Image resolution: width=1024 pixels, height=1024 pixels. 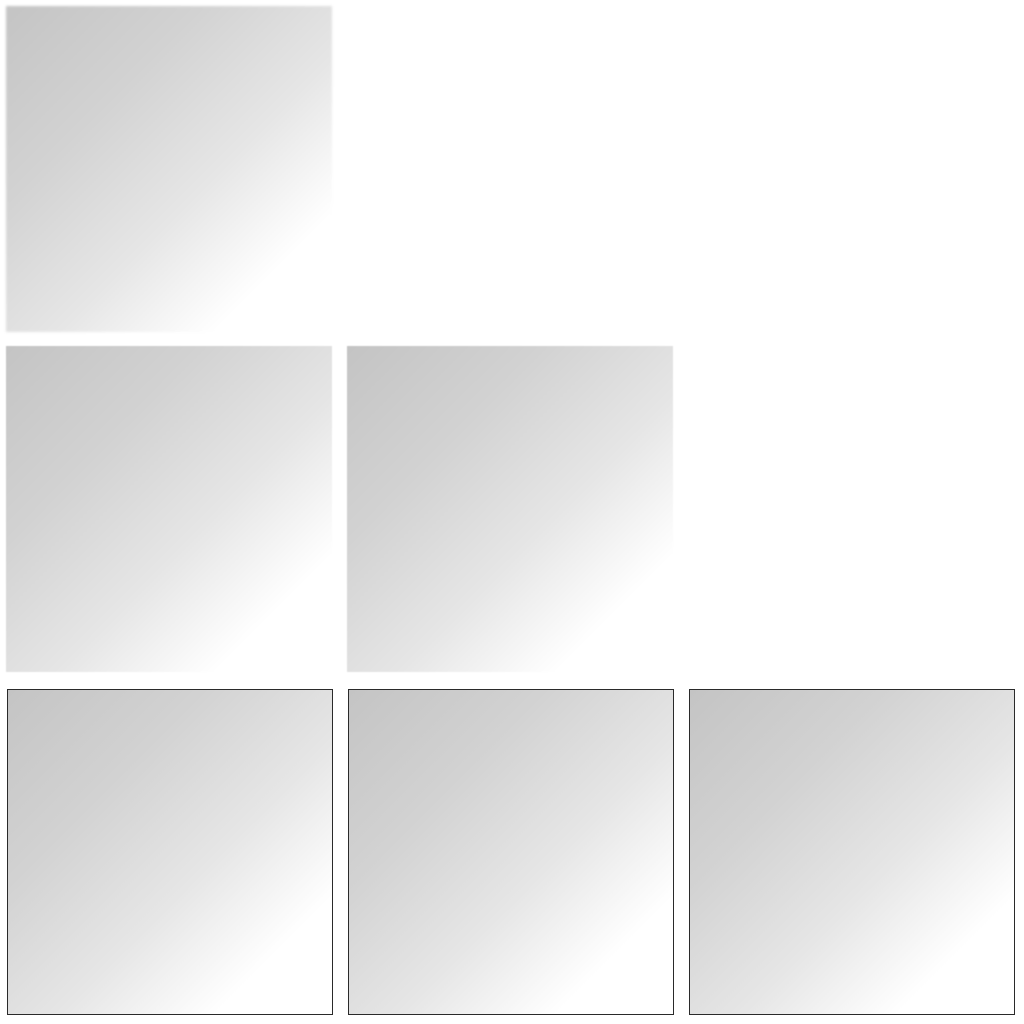 I want to click on gradient-tile-row3-col2, so click(x=511, y=852).